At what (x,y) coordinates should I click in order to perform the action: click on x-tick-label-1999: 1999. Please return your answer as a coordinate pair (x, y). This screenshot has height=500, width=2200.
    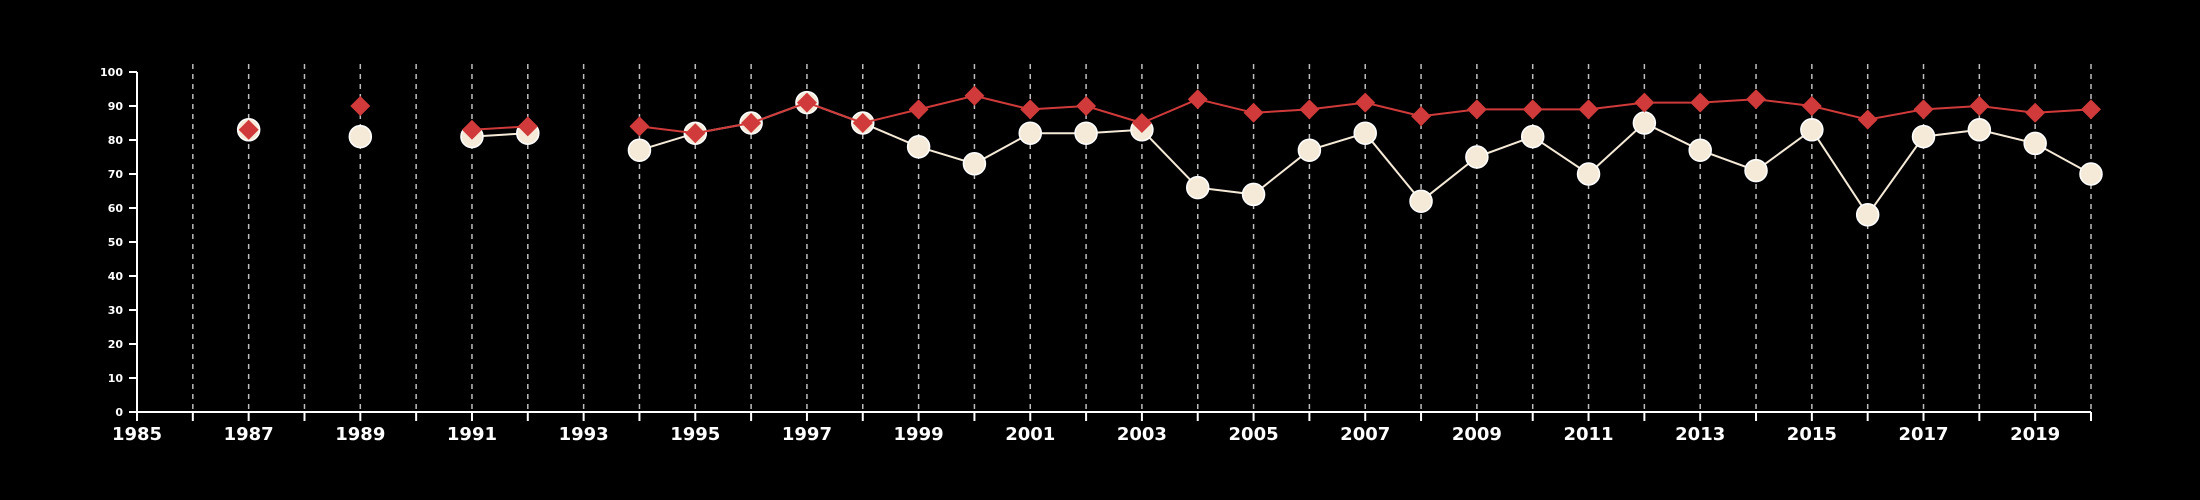
    Looking at the image, I should click on (919, 434).